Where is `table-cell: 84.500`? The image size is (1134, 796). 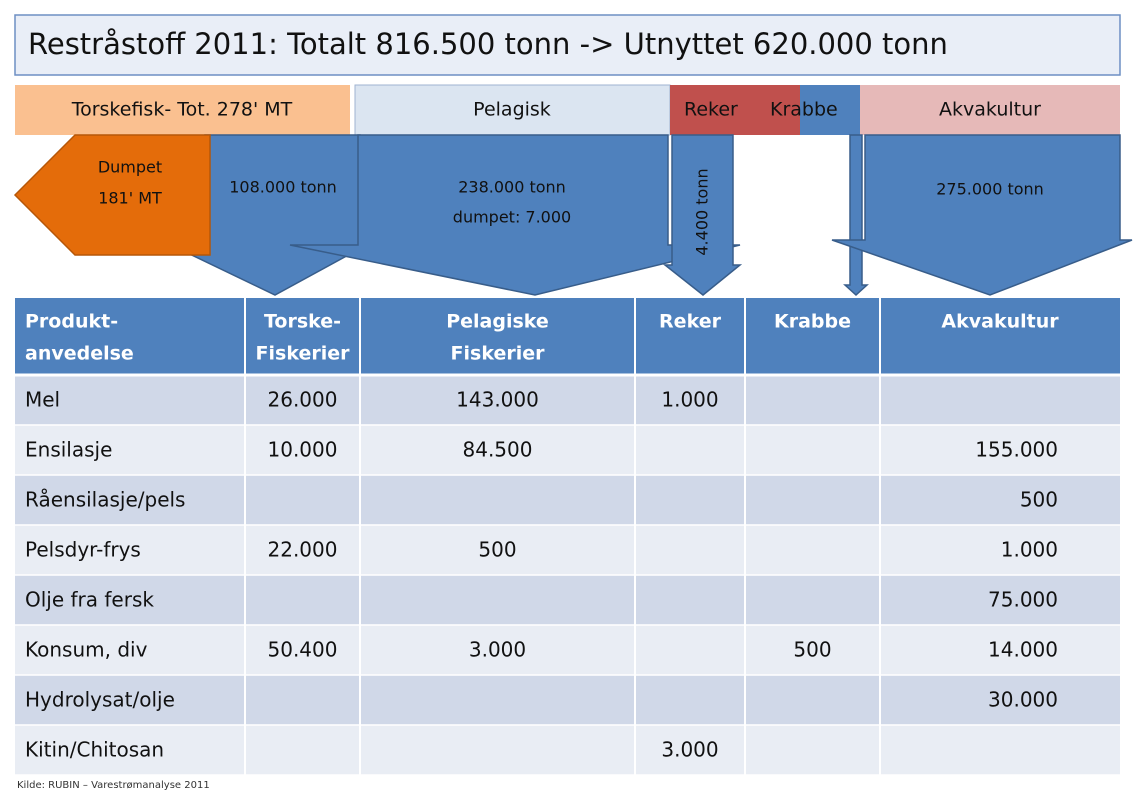 table-cell: 84.500 is located at coordinates (498, 450).